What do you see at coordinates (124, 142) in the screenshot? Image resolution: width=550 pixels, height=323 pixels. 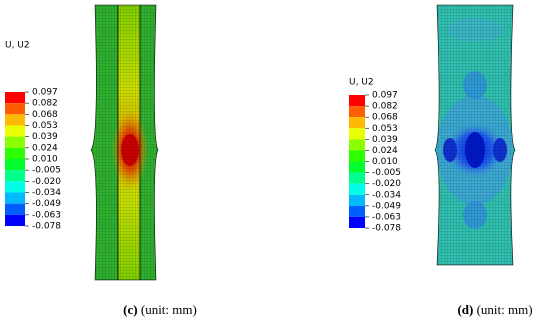 I see `specimen-c` at bounding box center [124, 142].